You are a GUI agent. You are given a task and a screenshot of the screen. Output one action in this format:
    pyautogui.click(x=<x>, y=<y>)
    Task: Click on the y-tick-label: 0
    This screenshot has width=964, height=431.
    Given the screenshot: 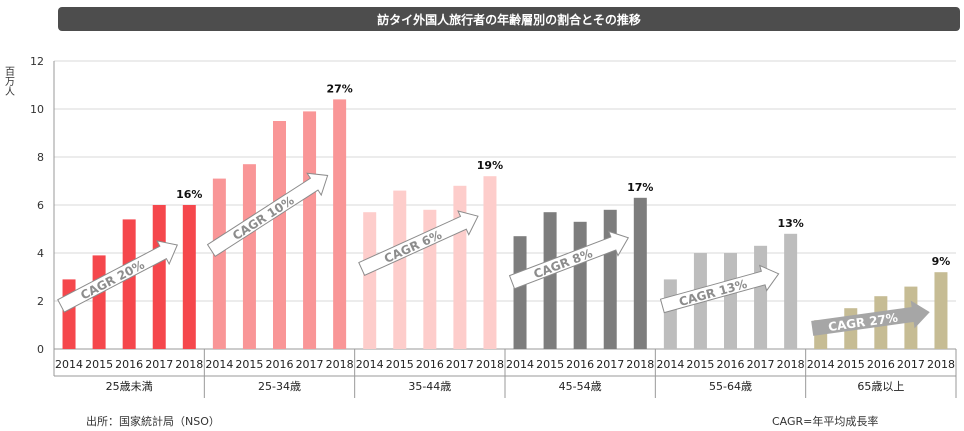 What is the action you would take?
    pyautogui.click(x=40, y=349)
    